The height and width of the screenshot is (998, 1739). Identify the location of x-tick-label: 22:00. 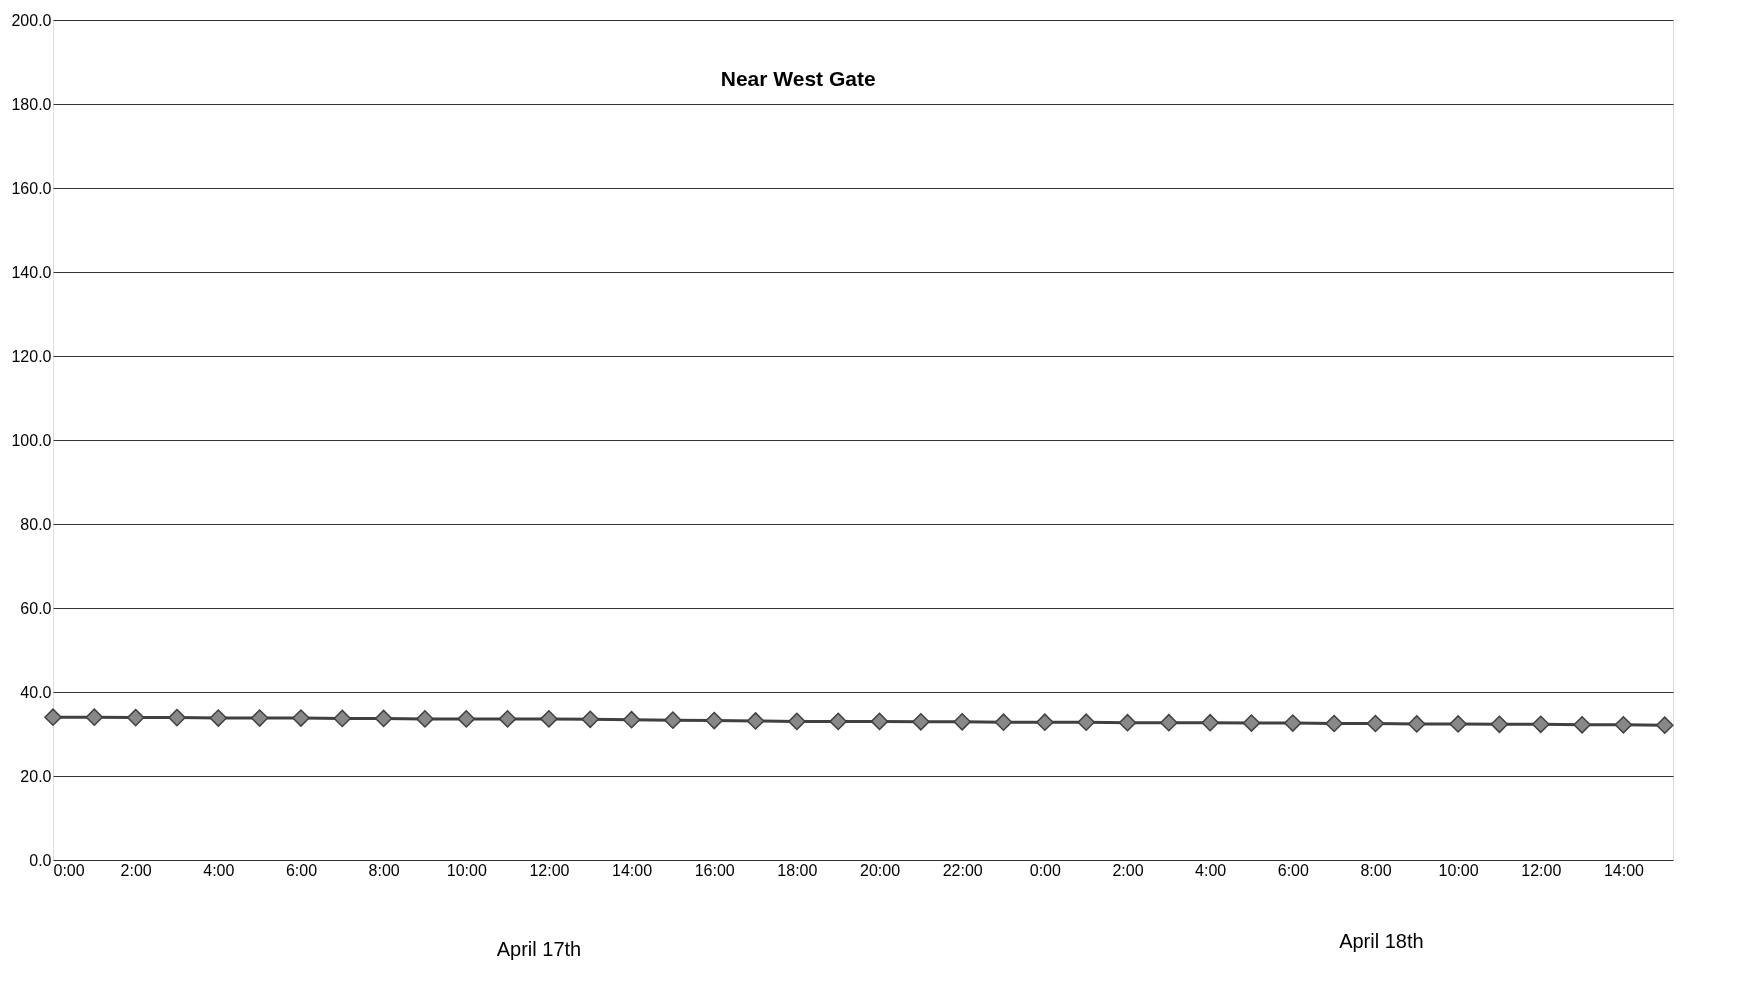
(962, 870).